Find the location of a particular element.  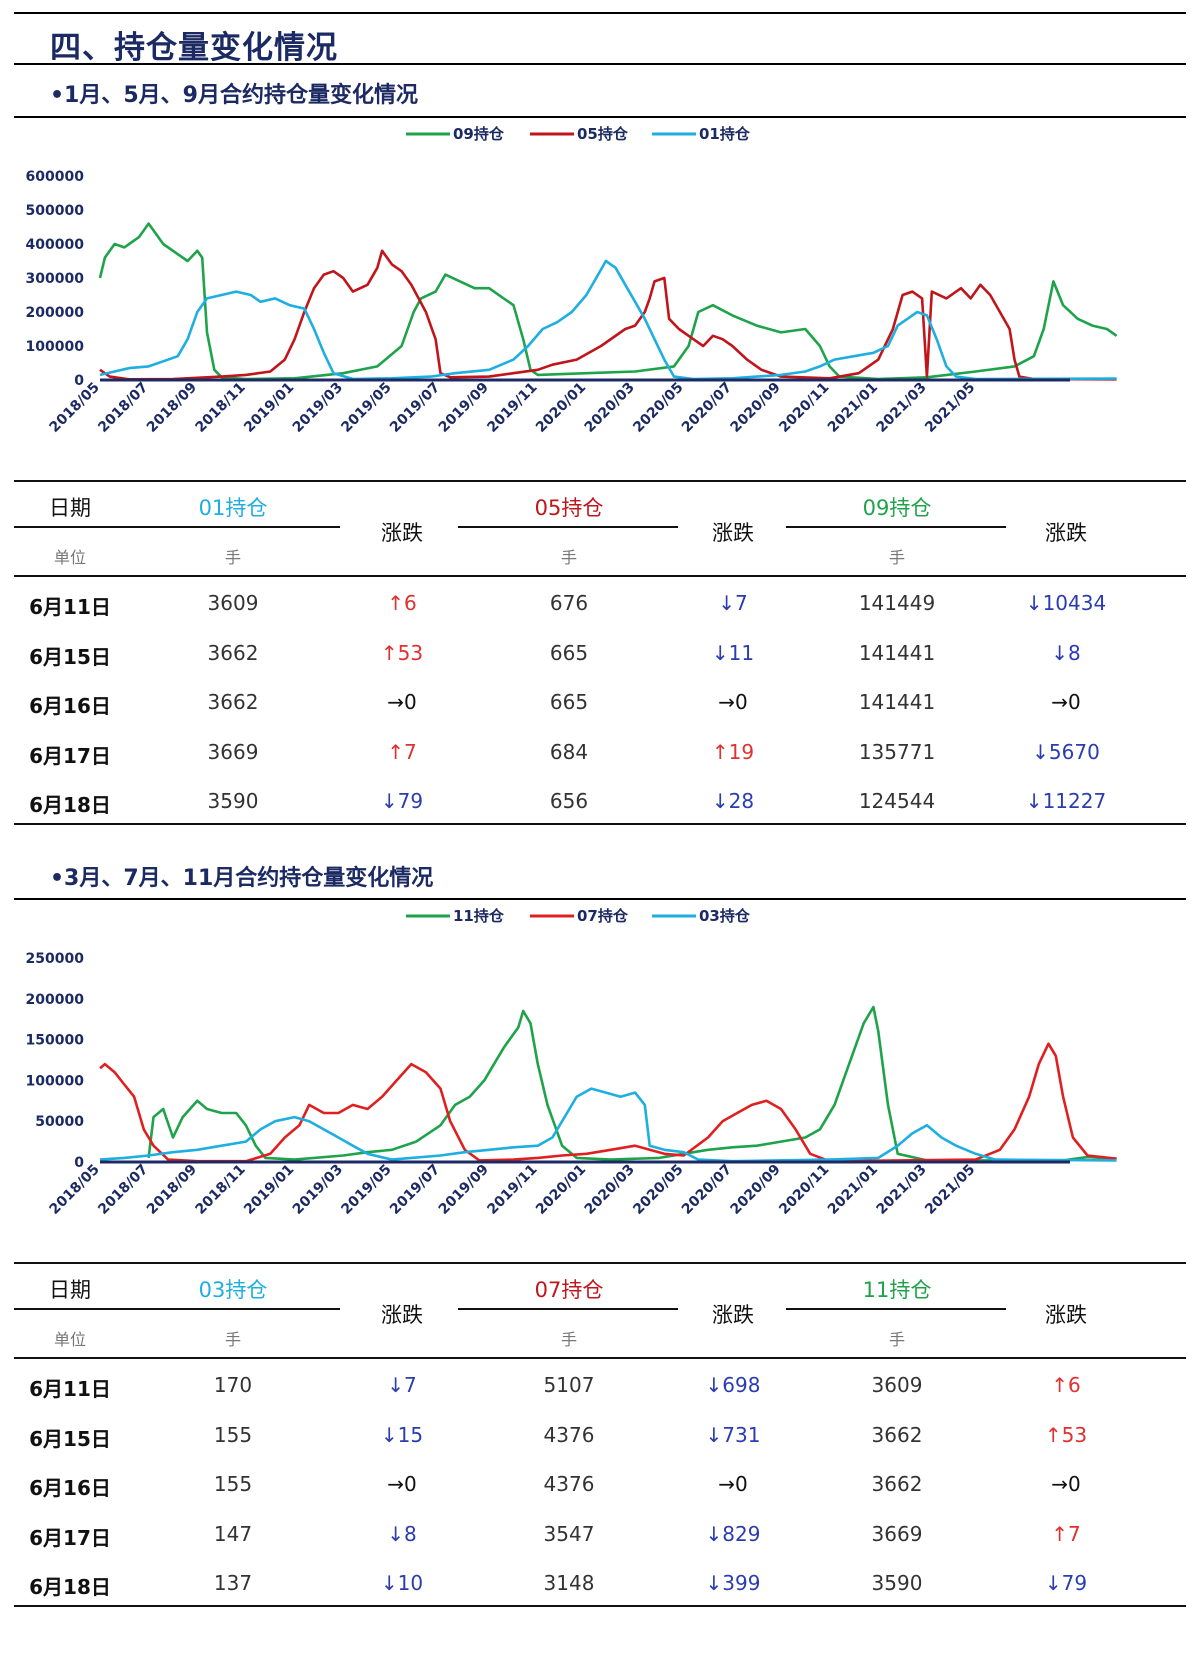

row-value: 5107 is located at coordinates (569, 1385).